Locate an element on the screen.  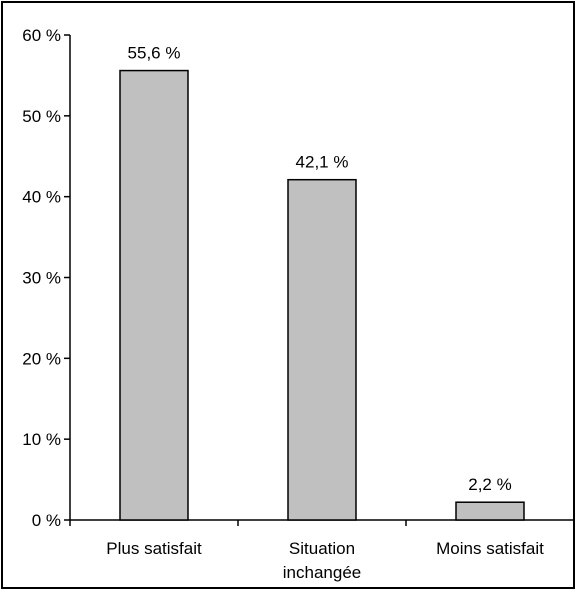
y-tick-label: 0 % is located at coordinates (46, 520).